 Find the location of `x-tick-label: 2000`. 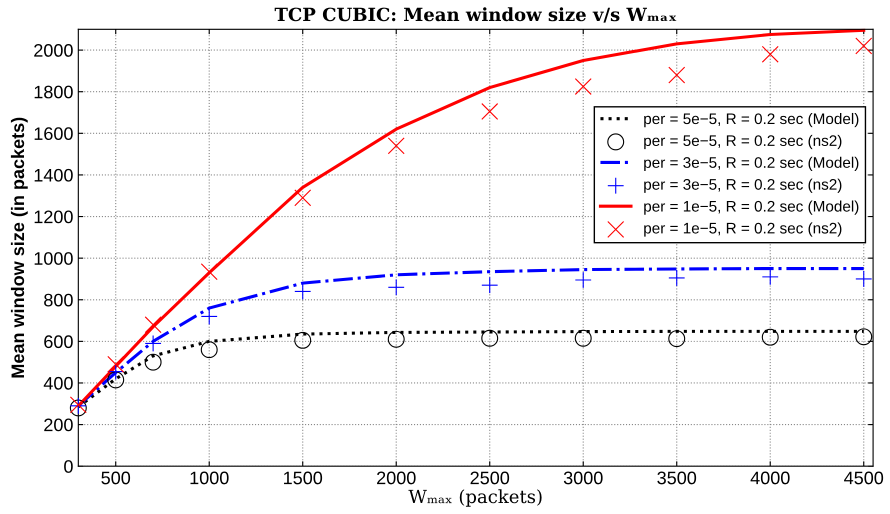

x-tick-label: 2000 is located at coordinates (396, 478).